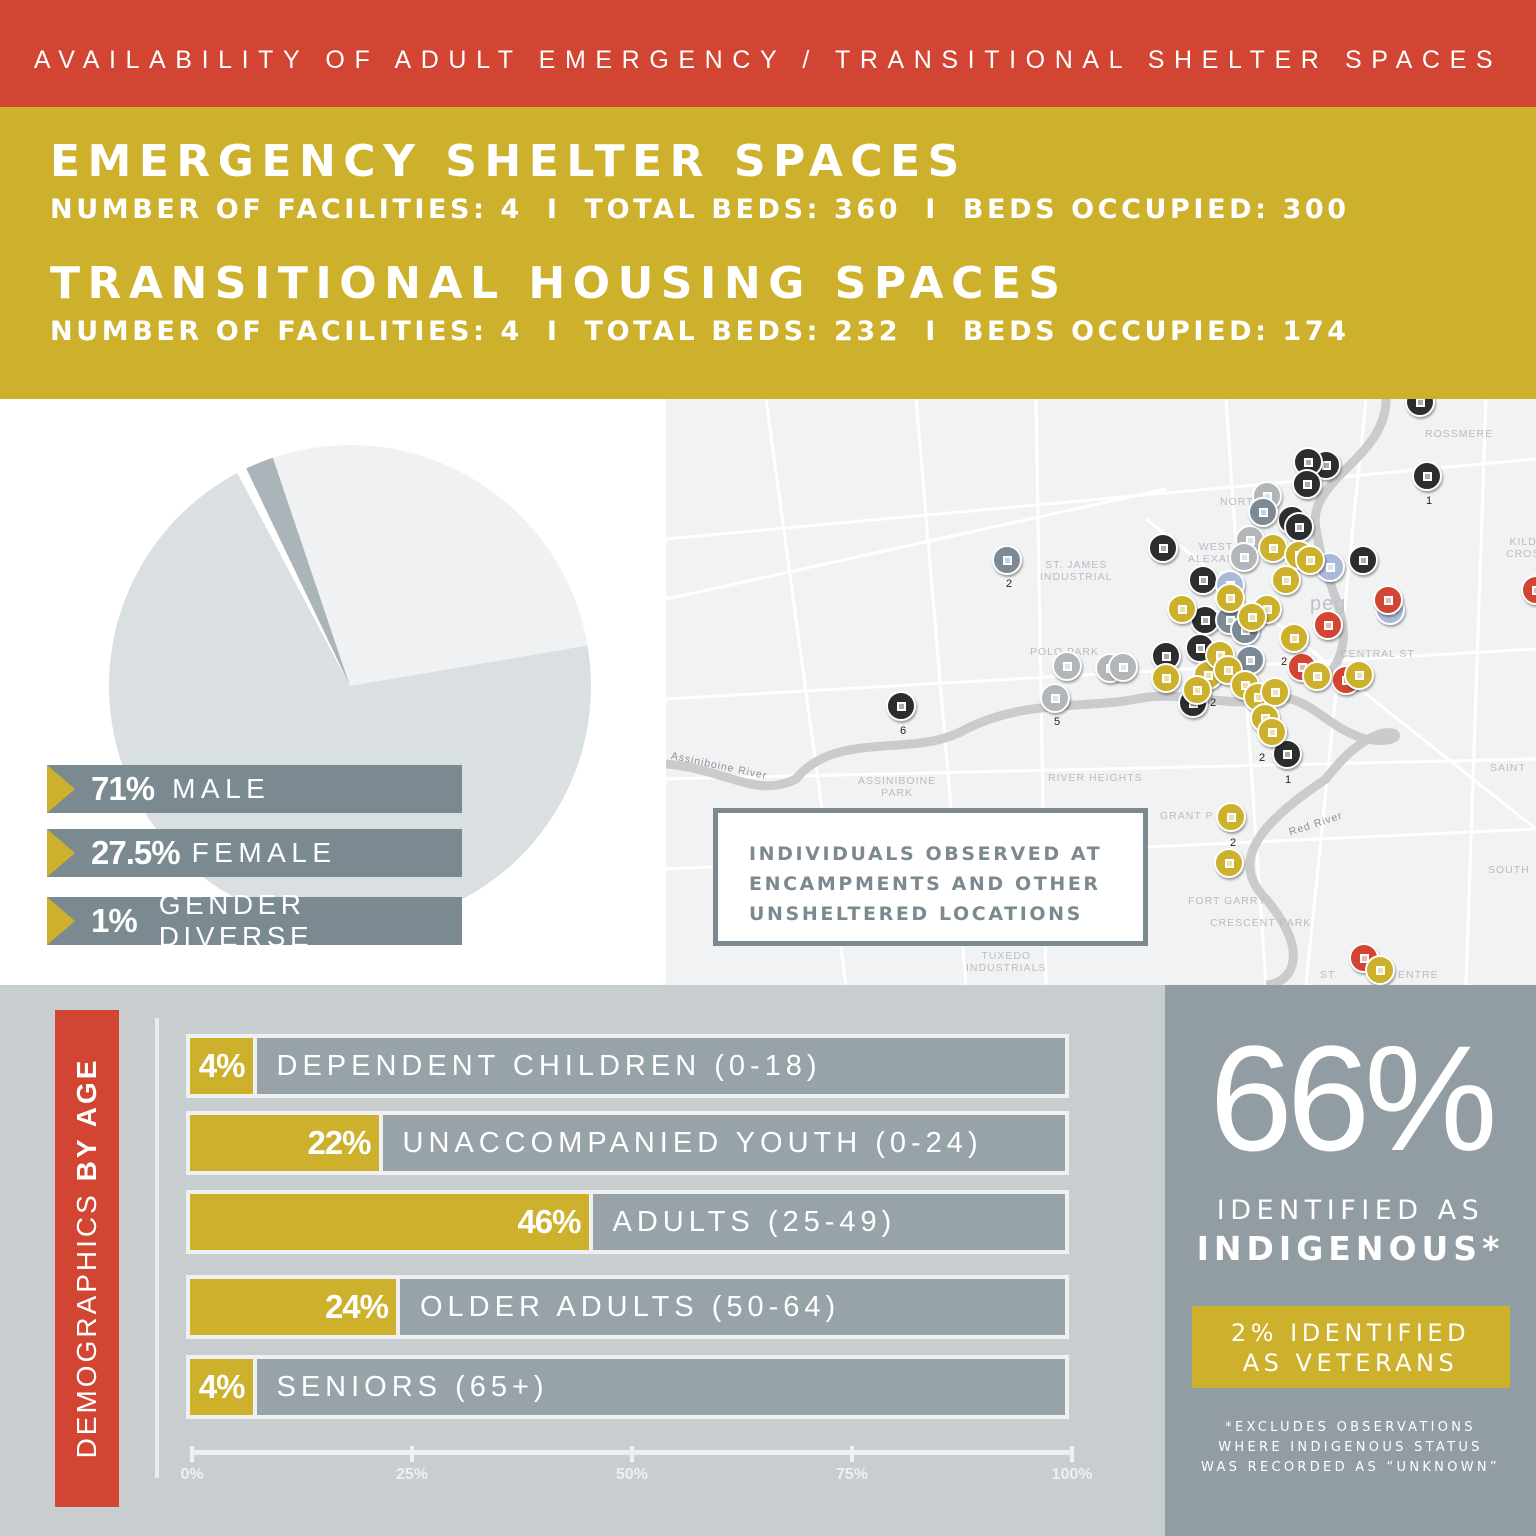 The height and width of the screenshot is (1536, 1536). Describe the element at coordinates (114, 920) in the screenshot. I see `gender-diverse-pct: 1%` at that location.